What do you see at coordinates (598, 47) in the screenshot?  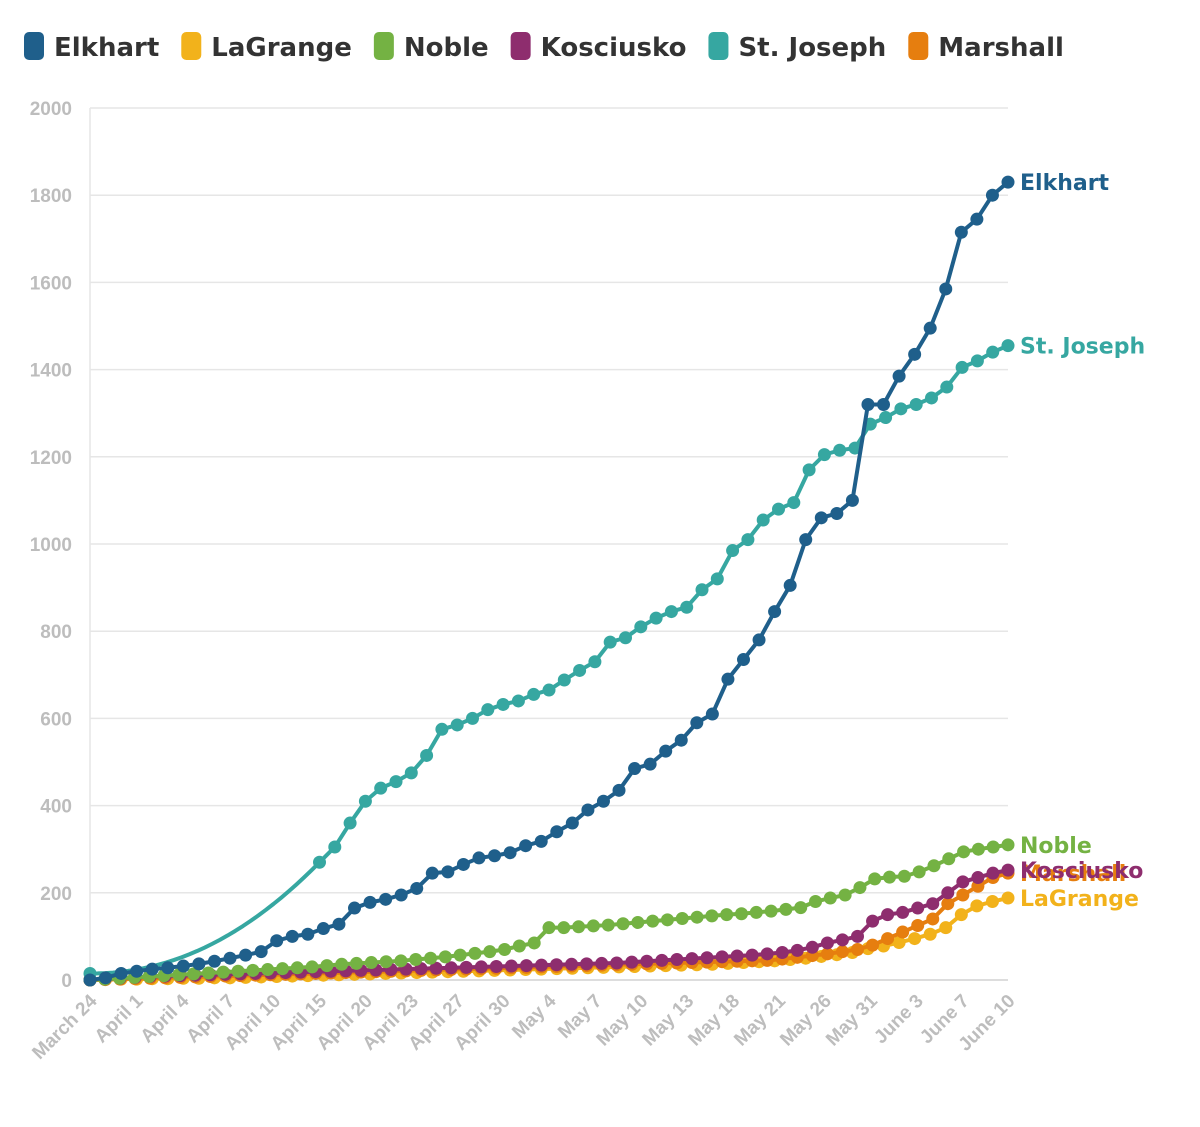 I see `legend-item-kosciusko: Kosciusko` at bounding box center [598, 47].